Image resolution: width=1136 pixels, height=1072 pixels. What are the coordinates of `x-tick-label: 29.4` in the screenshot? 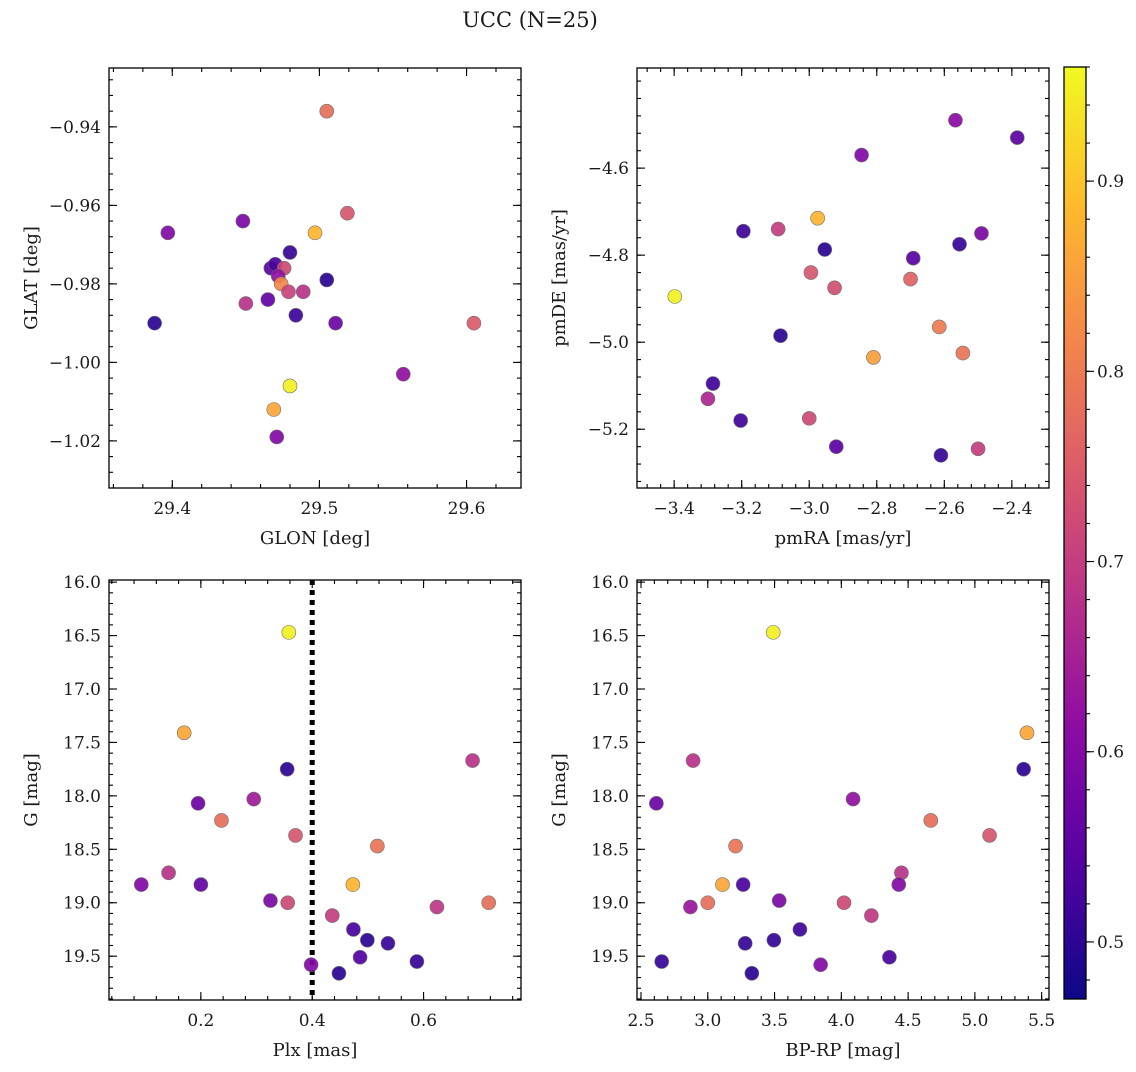 It's located at (172, 509).